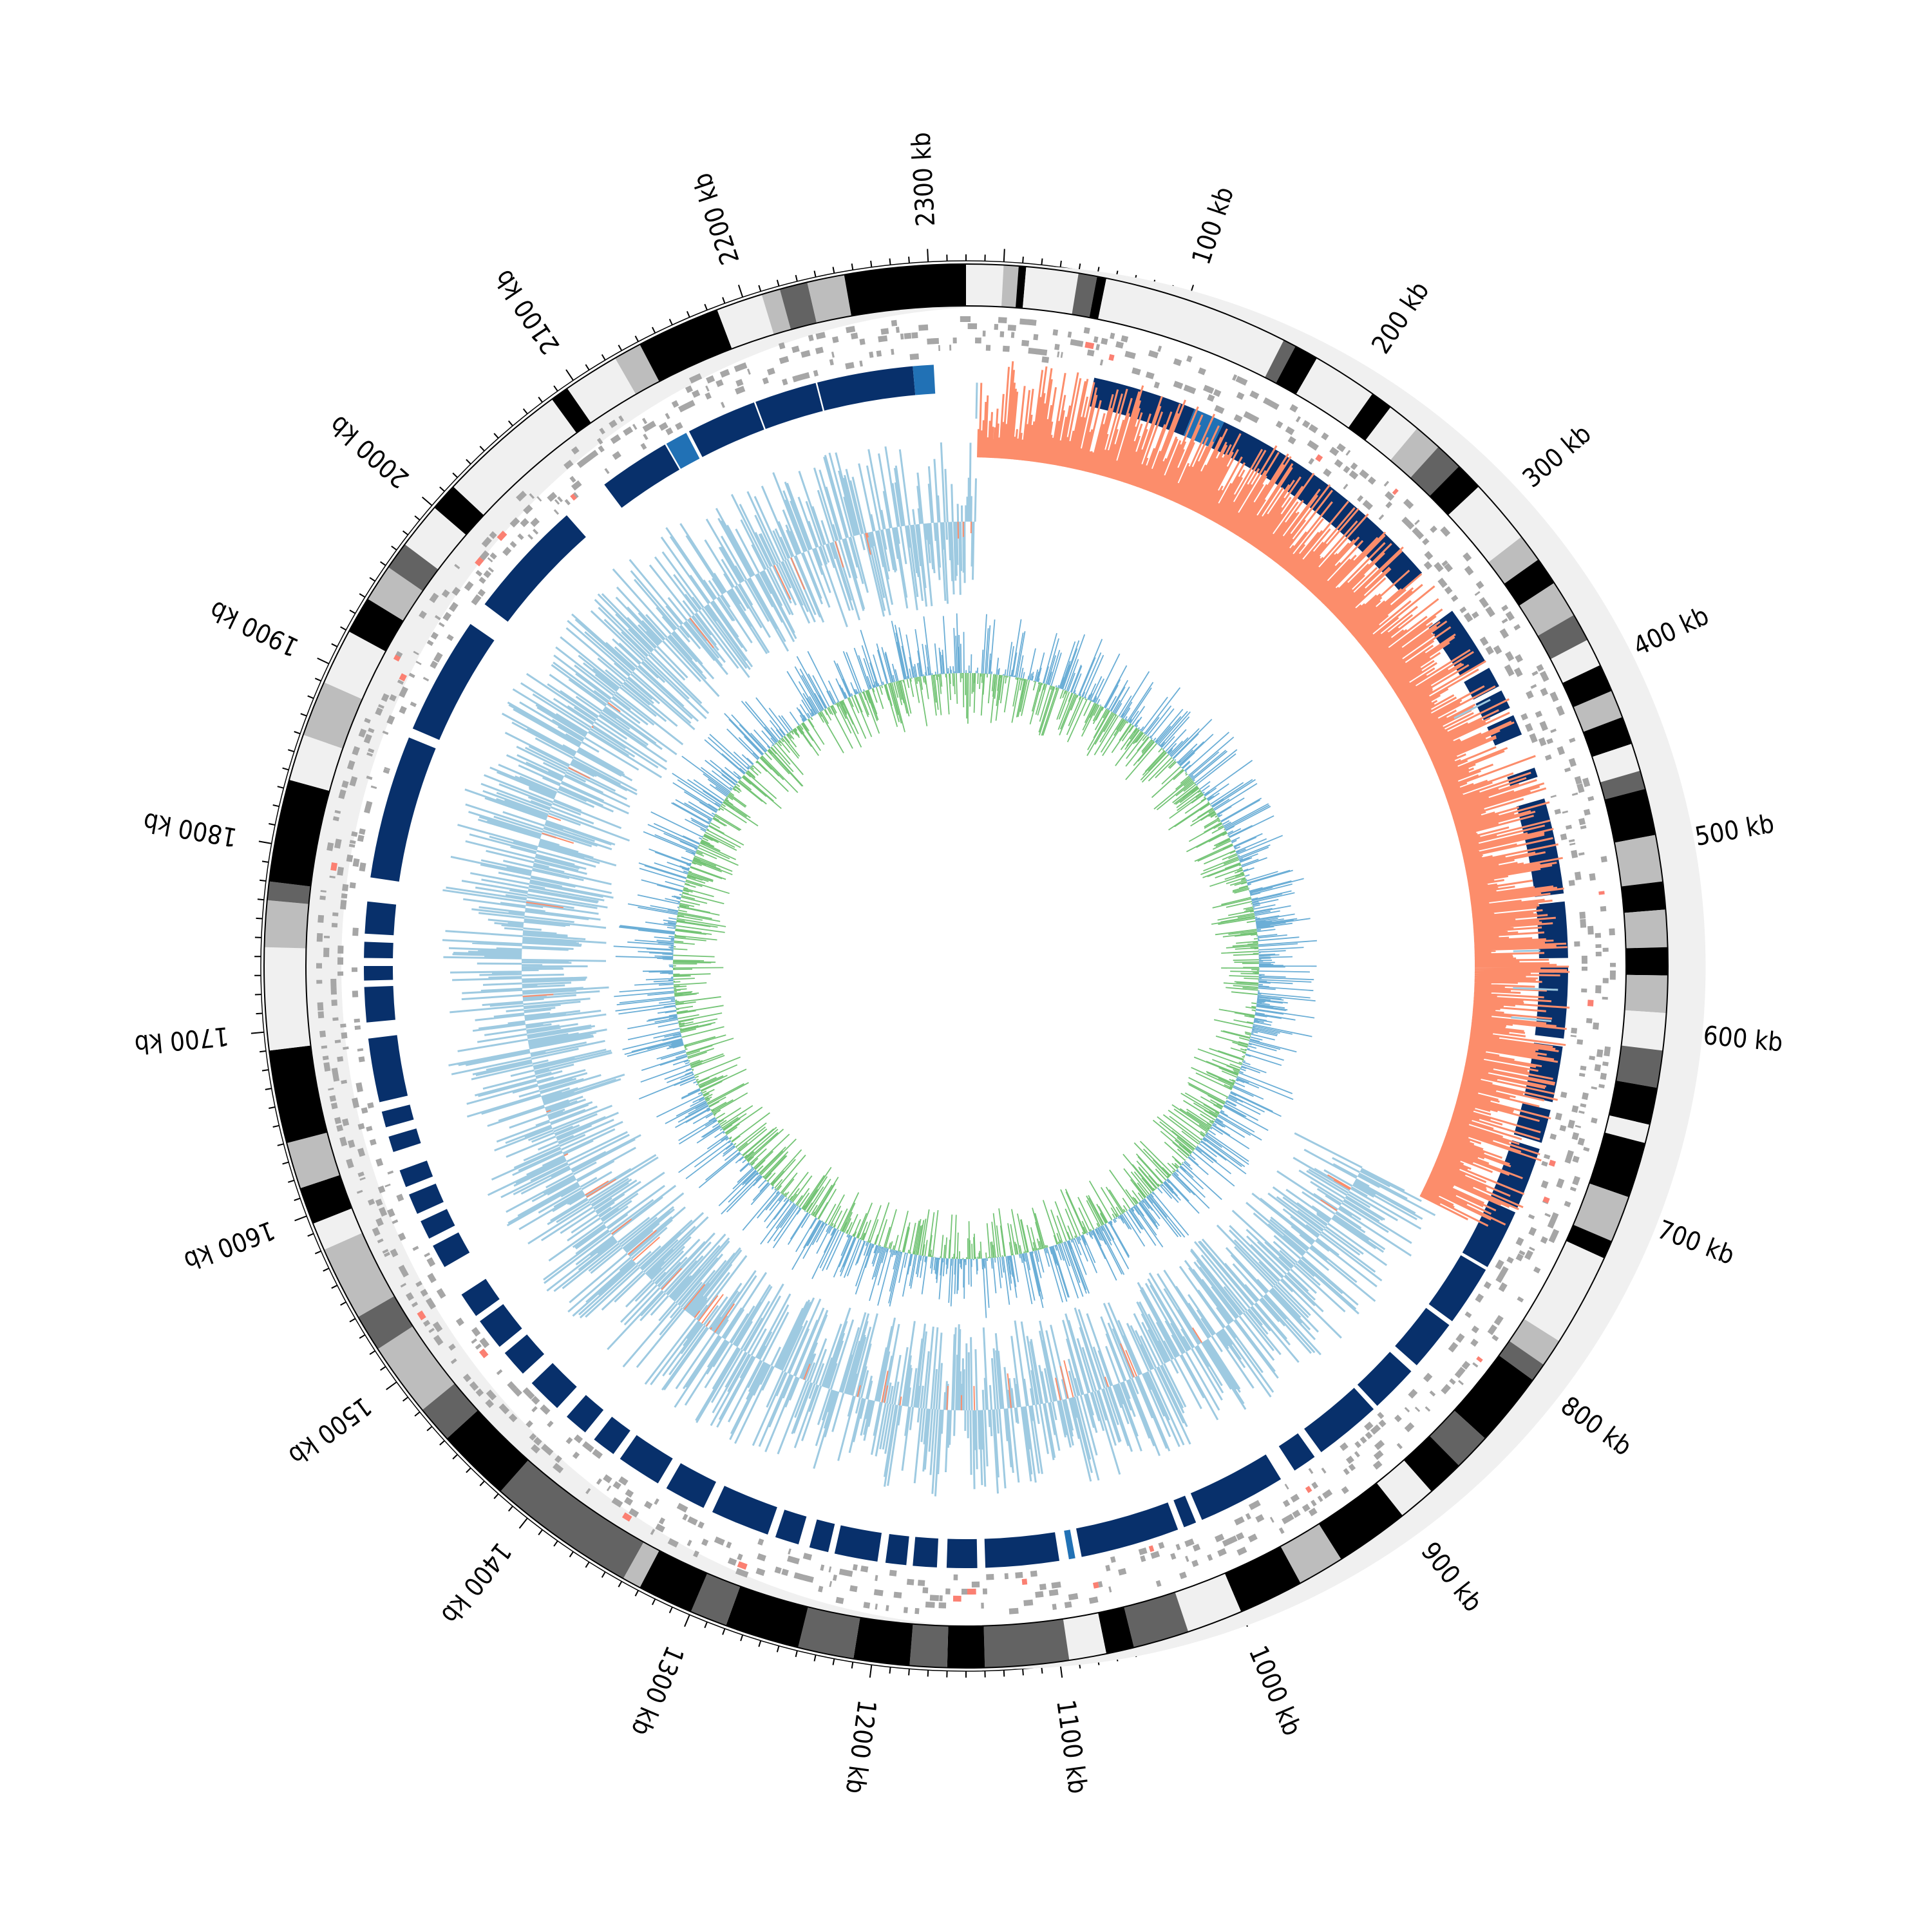 This screenshot has width=1932, height=1932. Describe the element at coordinates (190, 829) in the screenshot. I see `tick-label: 1800 kb` at that location.